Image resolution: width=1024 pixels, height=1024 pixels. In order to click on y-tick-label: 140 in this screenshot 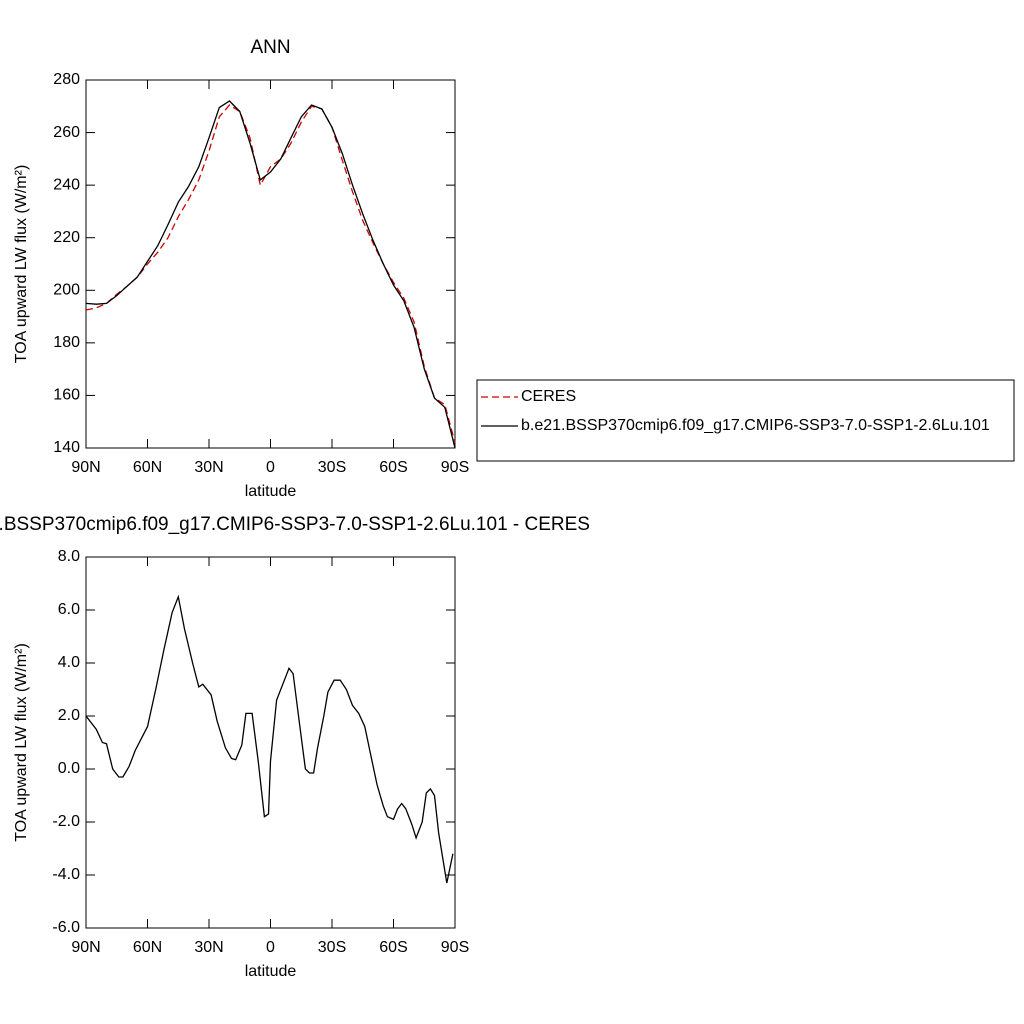, I will do `click(66, 447)`.